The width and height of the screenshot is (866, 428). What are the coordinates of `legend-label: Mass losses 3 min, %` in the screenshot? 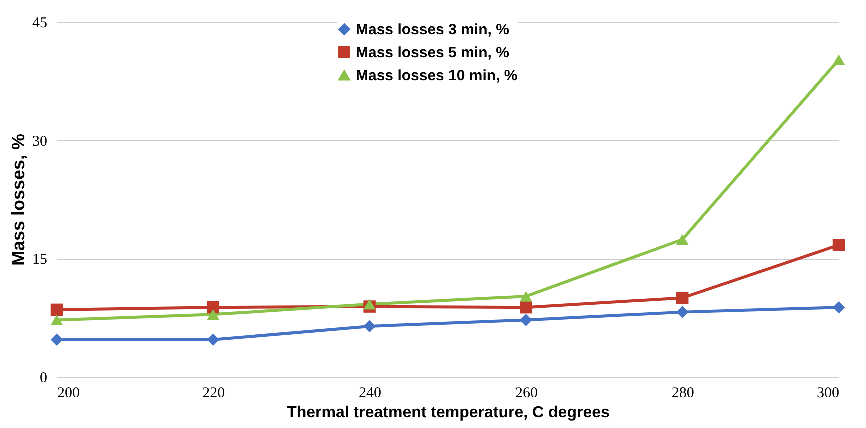 It's located at (433, 30).